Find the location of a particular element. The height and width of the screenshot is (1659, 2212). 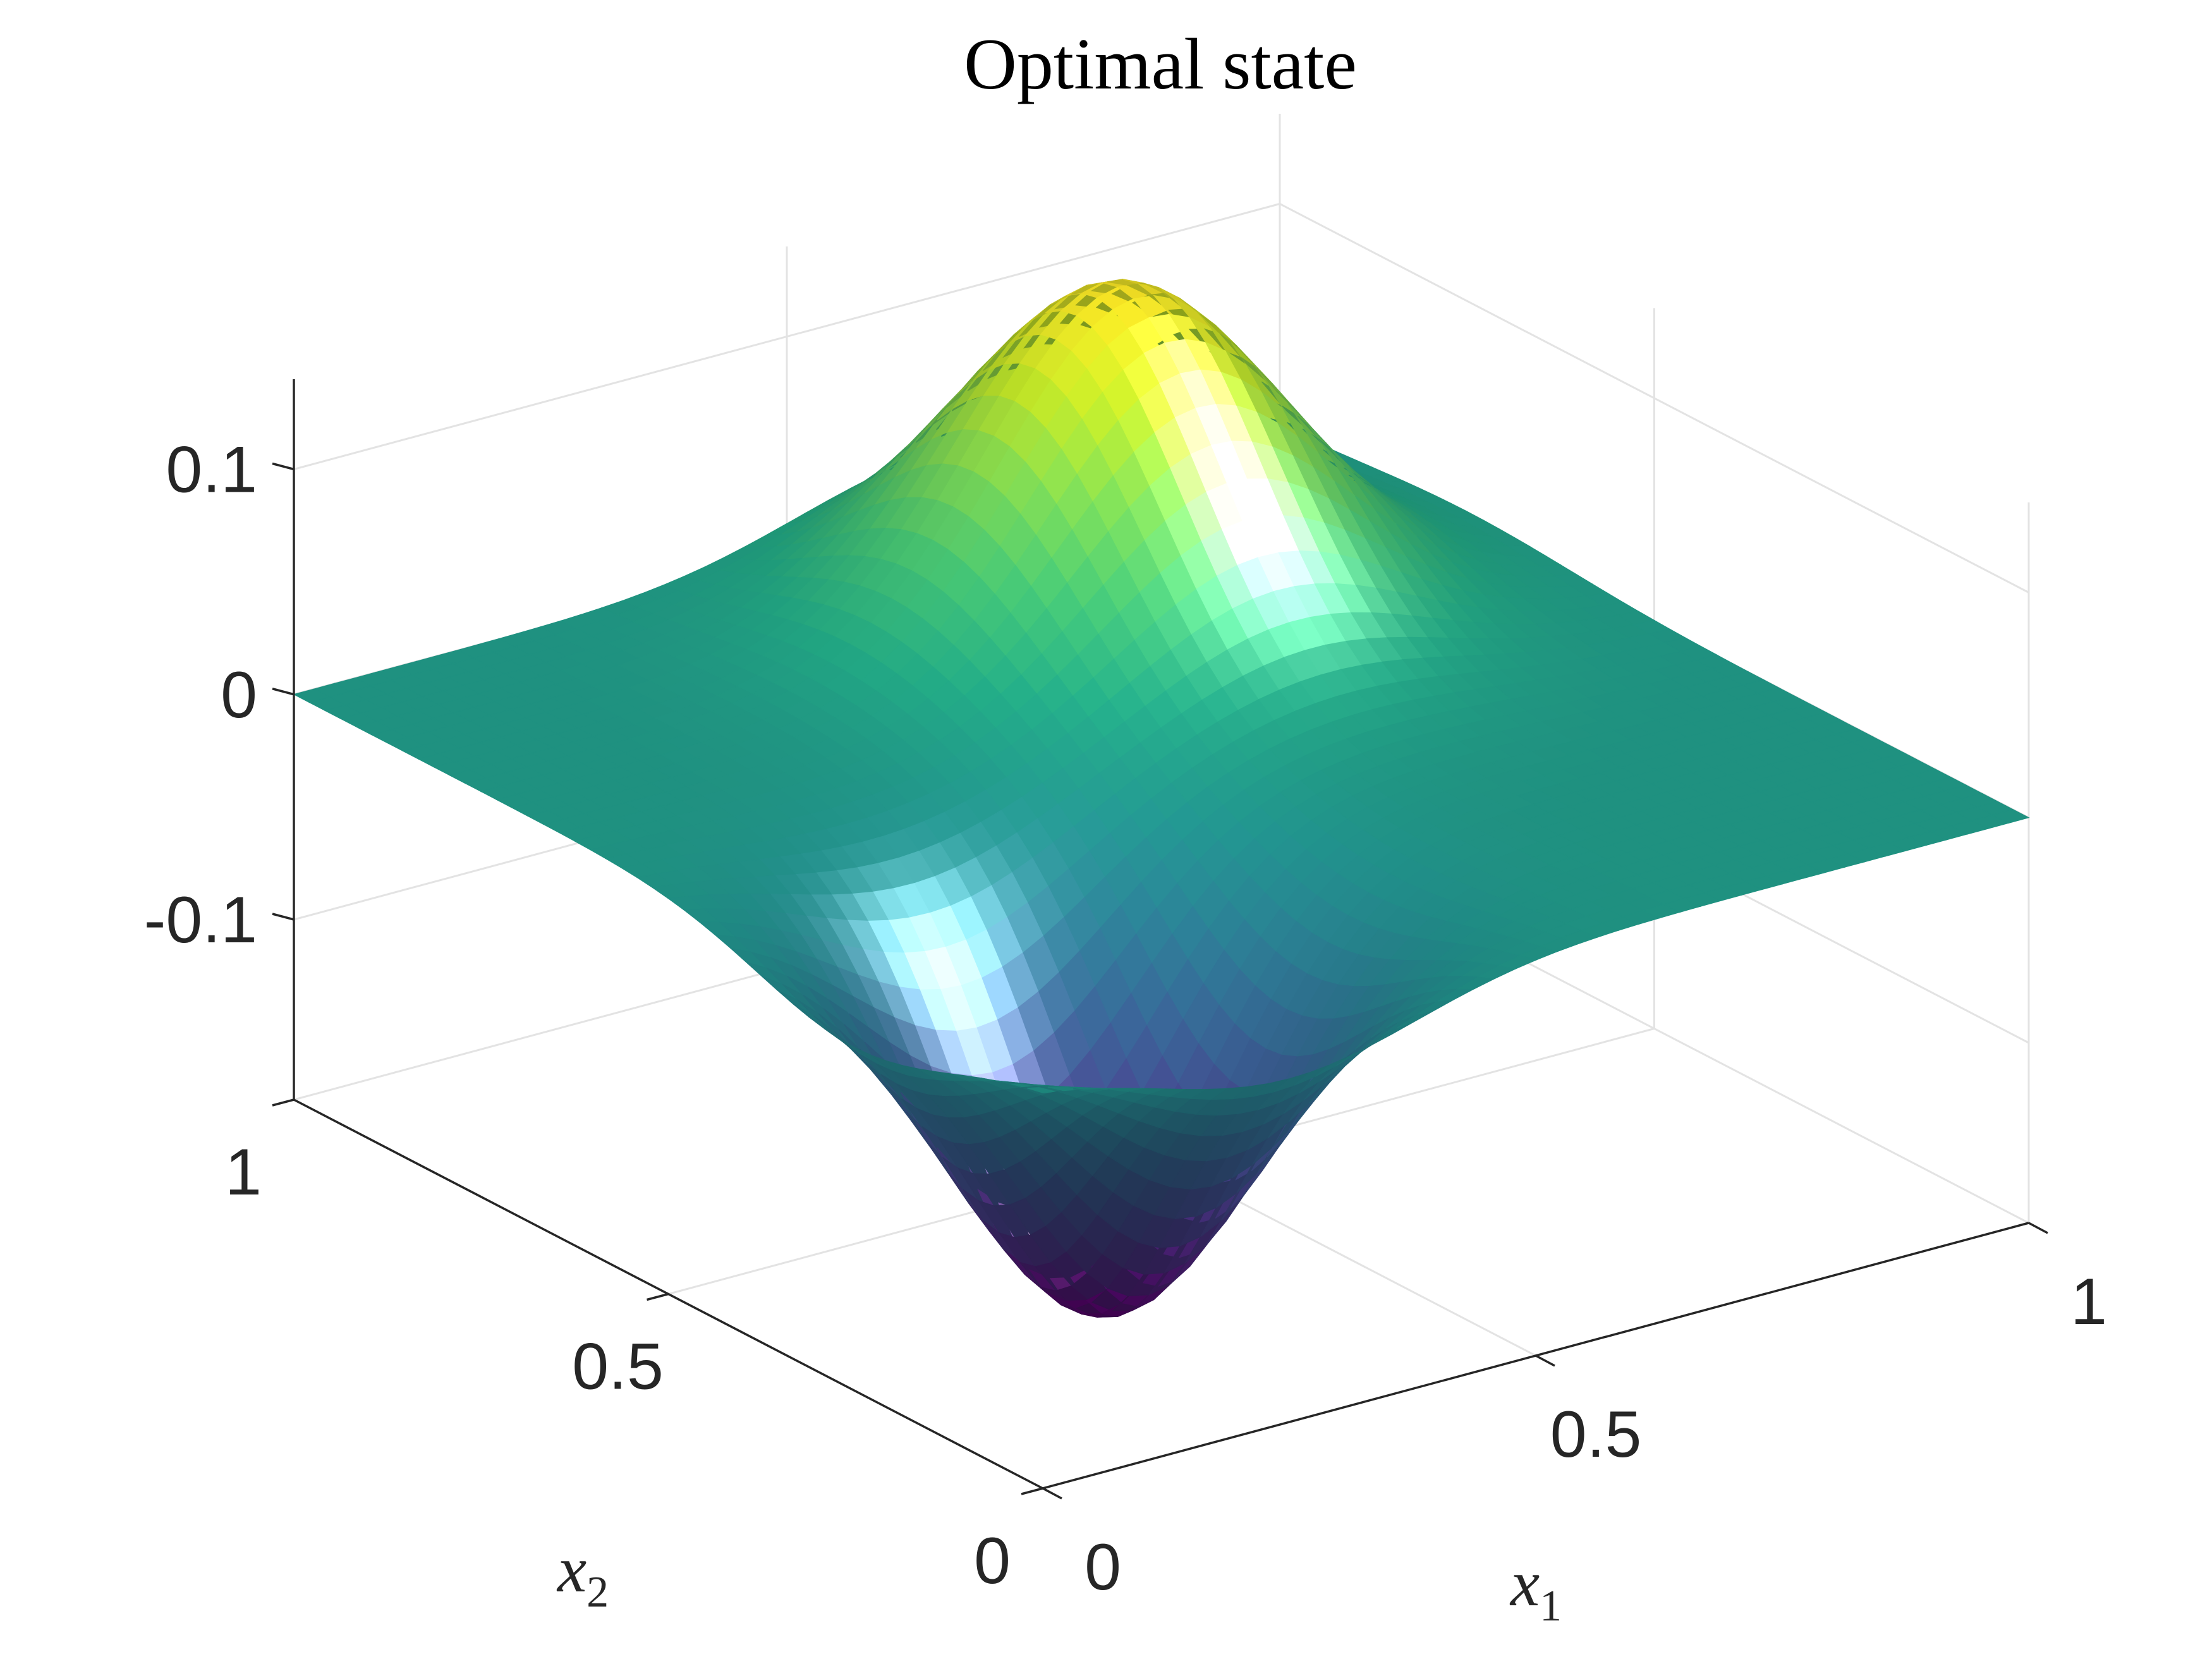

x1-tick-label: 1 is located at coordinates (2088, 1302).